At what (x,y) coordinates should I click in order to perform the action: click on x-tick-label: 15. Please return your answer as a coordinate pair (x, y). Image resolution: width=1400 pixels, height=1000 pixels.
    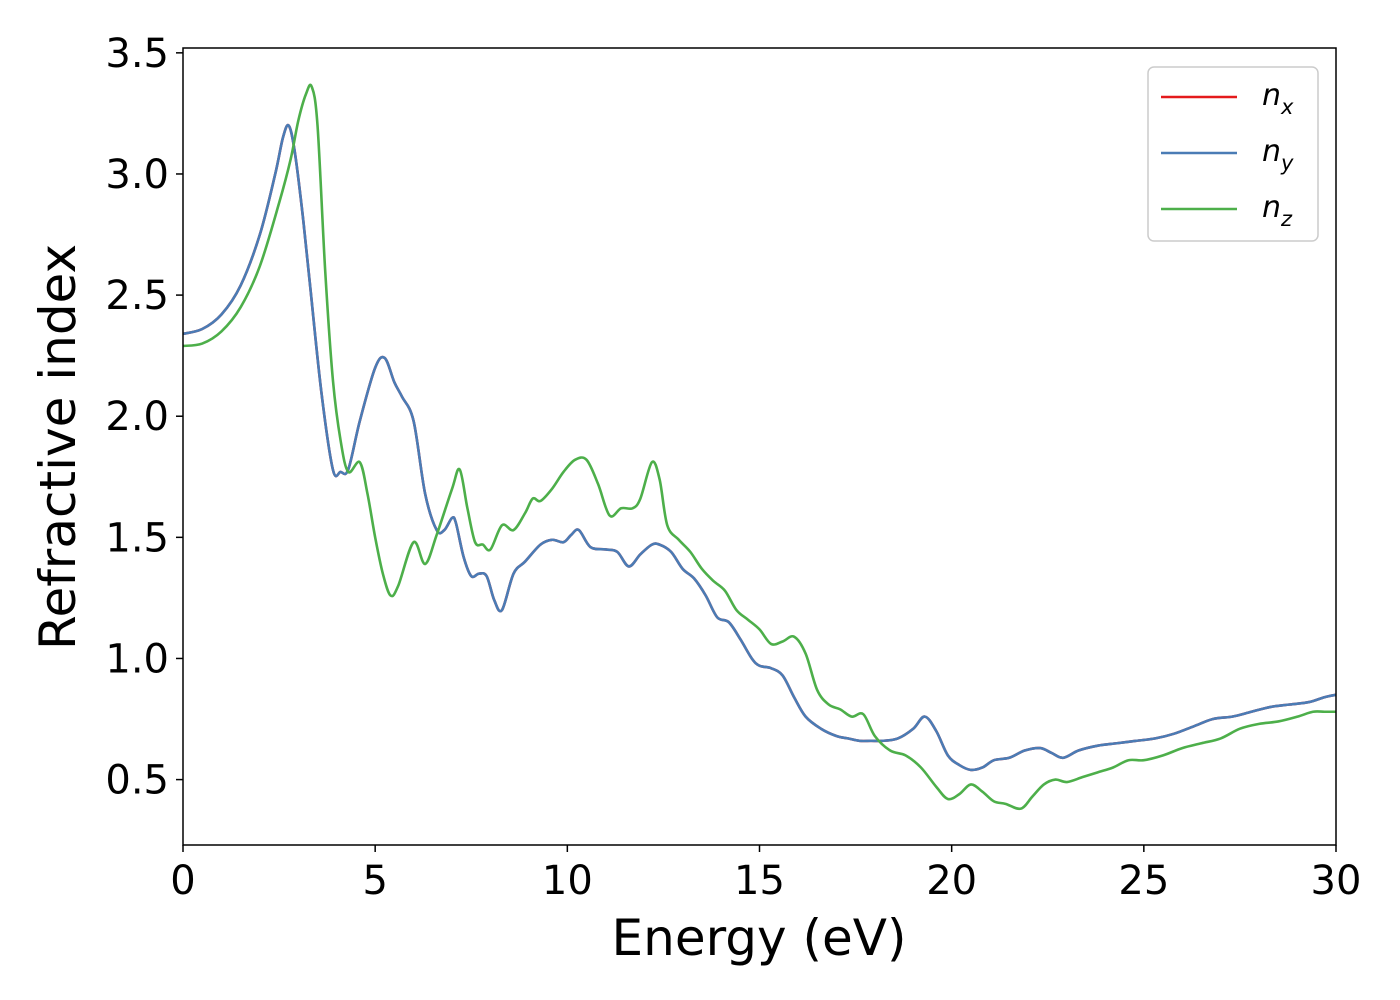
    Looking at the image, I should click on (759, 881).